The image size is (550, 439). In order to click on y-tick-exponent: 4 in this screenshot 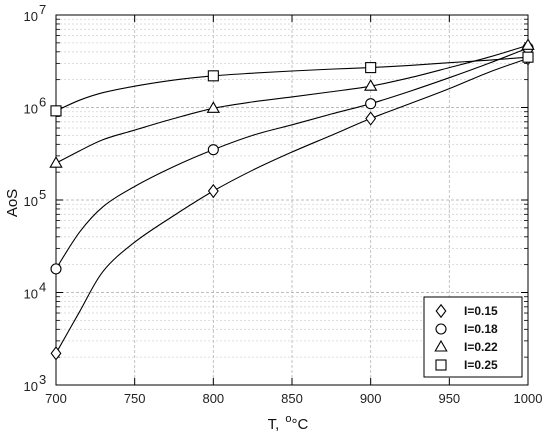, I will do `click(42, 287)`.